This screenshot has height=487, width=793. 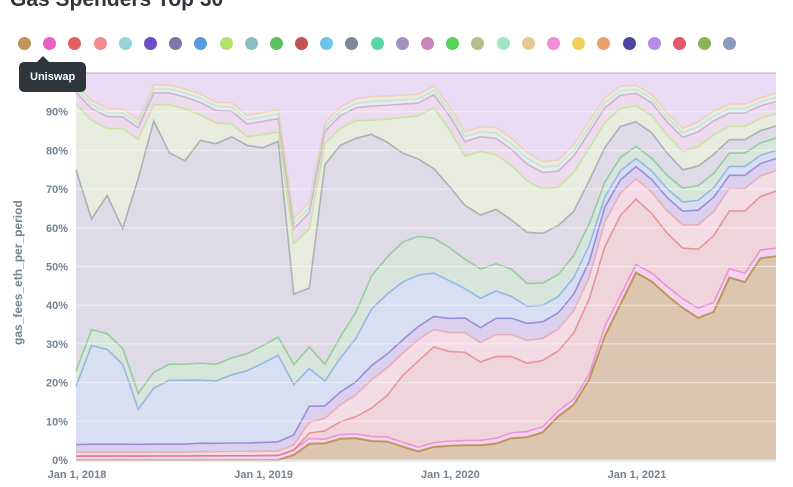 What do you see at coordinates (57, 190) in the screenshot?
I see `y-tick-label: 70%` at bounding box center [57, 190].